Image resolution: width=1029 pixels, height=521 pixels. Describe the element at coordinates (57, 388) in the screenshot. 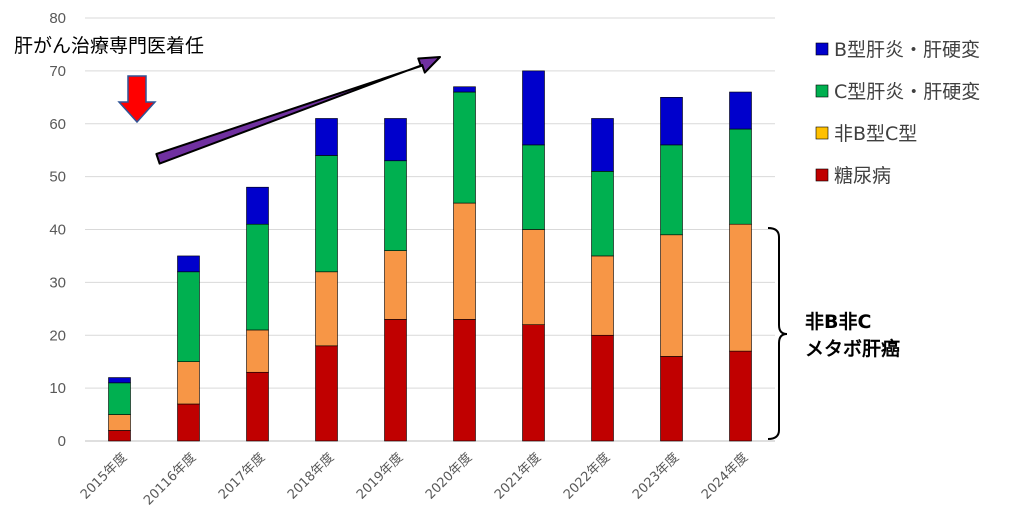

I see `y-tick-label: 10` at that location.